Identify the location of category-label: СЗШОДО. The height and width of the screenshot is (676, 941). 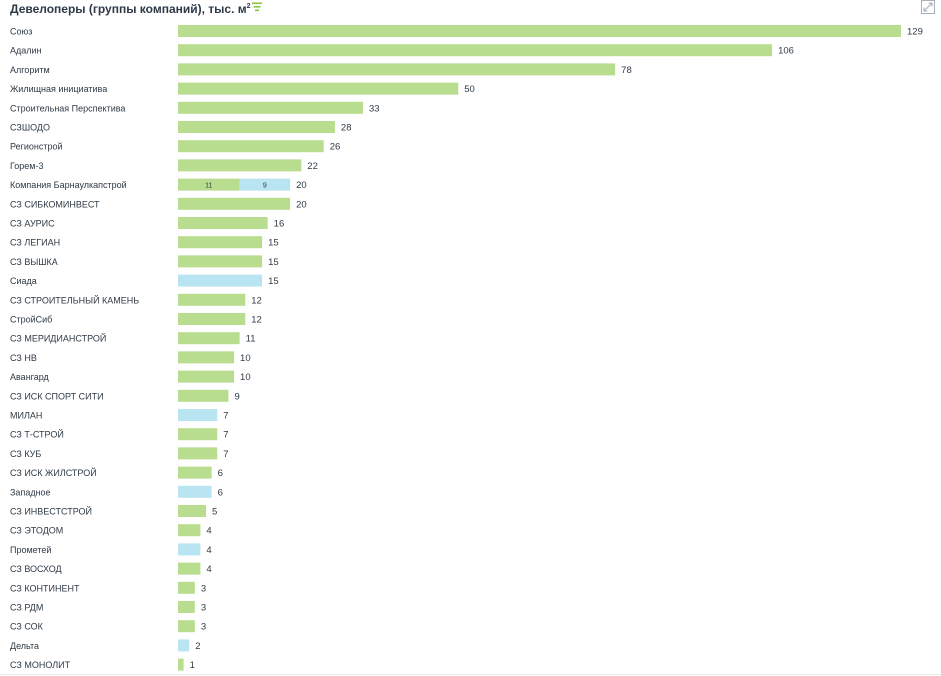
(30, 128).